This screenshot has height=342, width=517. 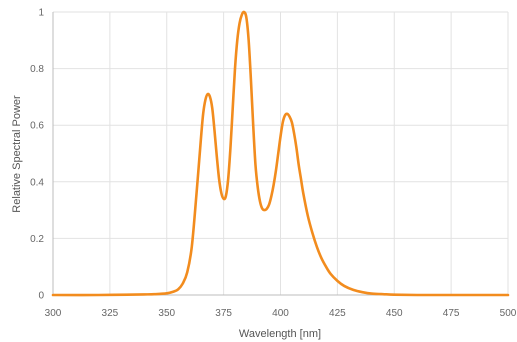 What do you see at coordinates (223, 313) in the screenshot?
I see `x-tick-label: 375` at bounding box center [223, 313].